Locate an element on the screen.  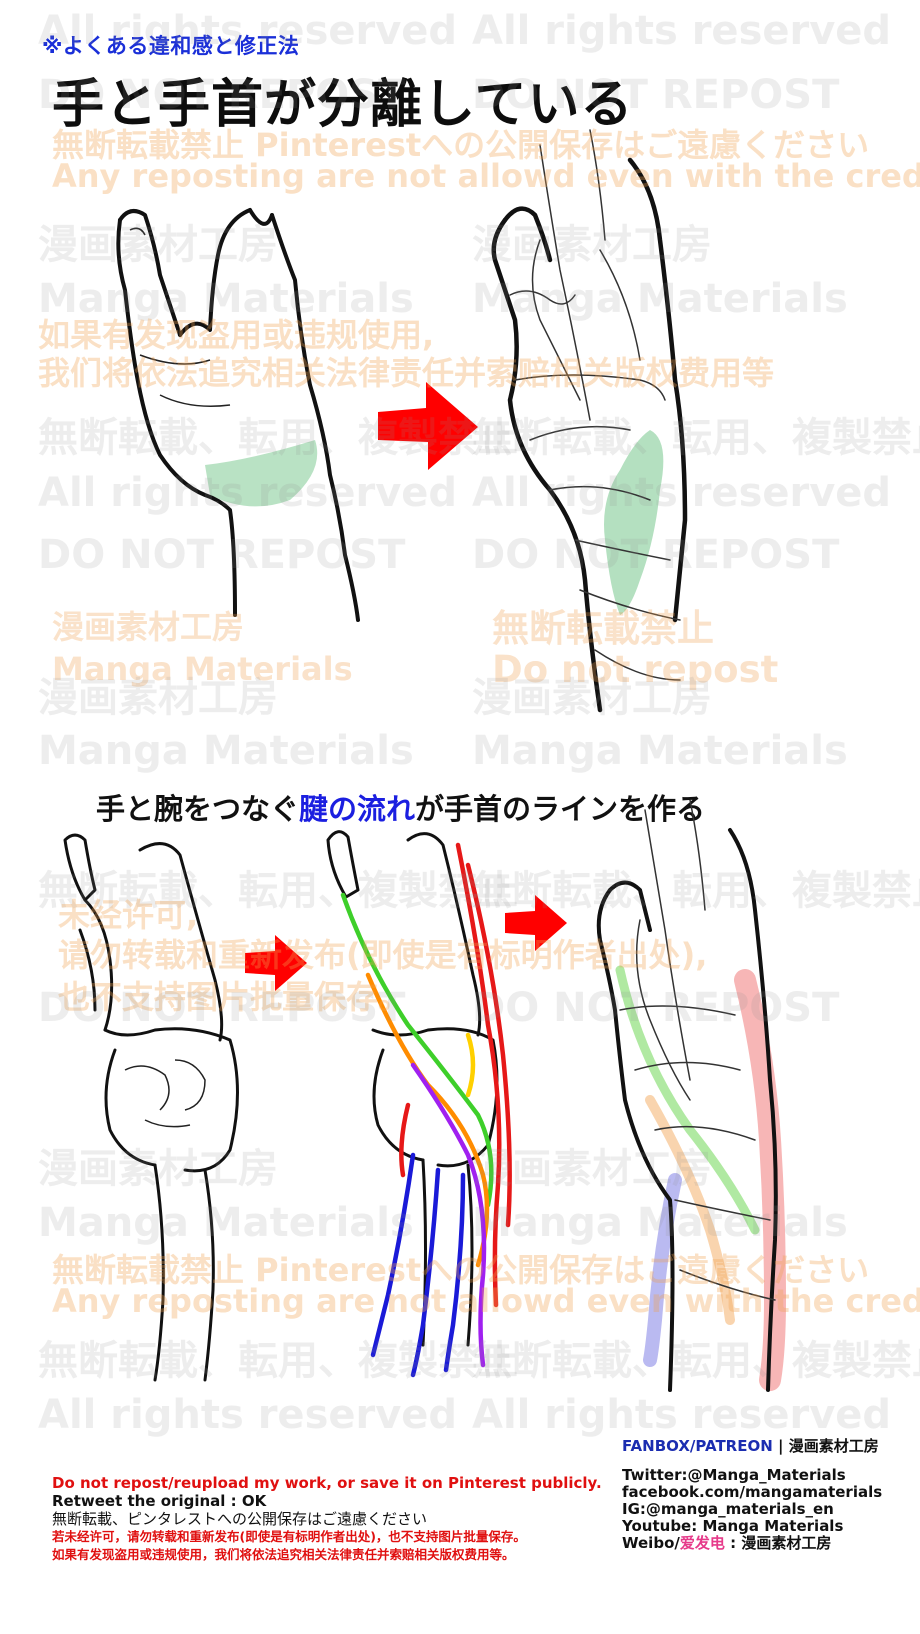
tendon-purple-line is located at coordinates (448, 1215).